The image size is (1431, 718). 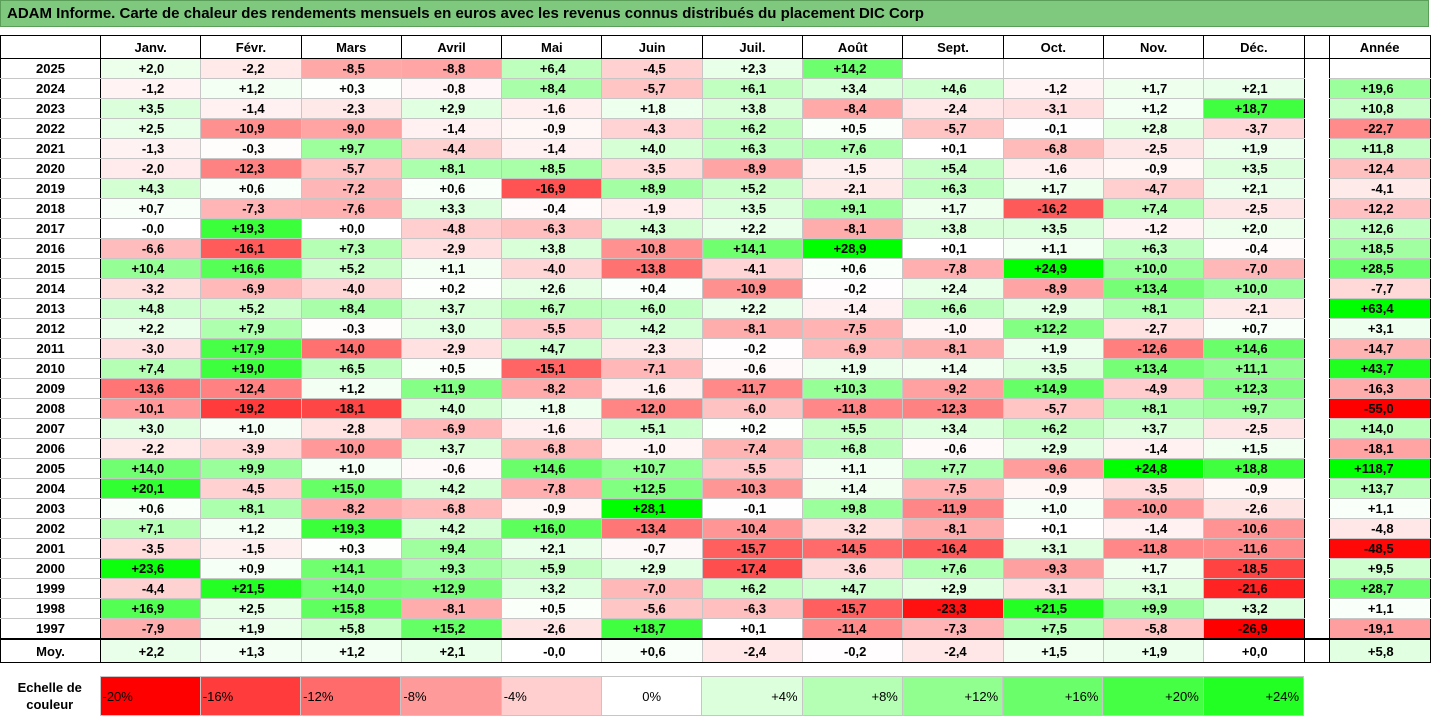 I want to click on heatmap-cell: -14,0, so click(x=351, y=348).